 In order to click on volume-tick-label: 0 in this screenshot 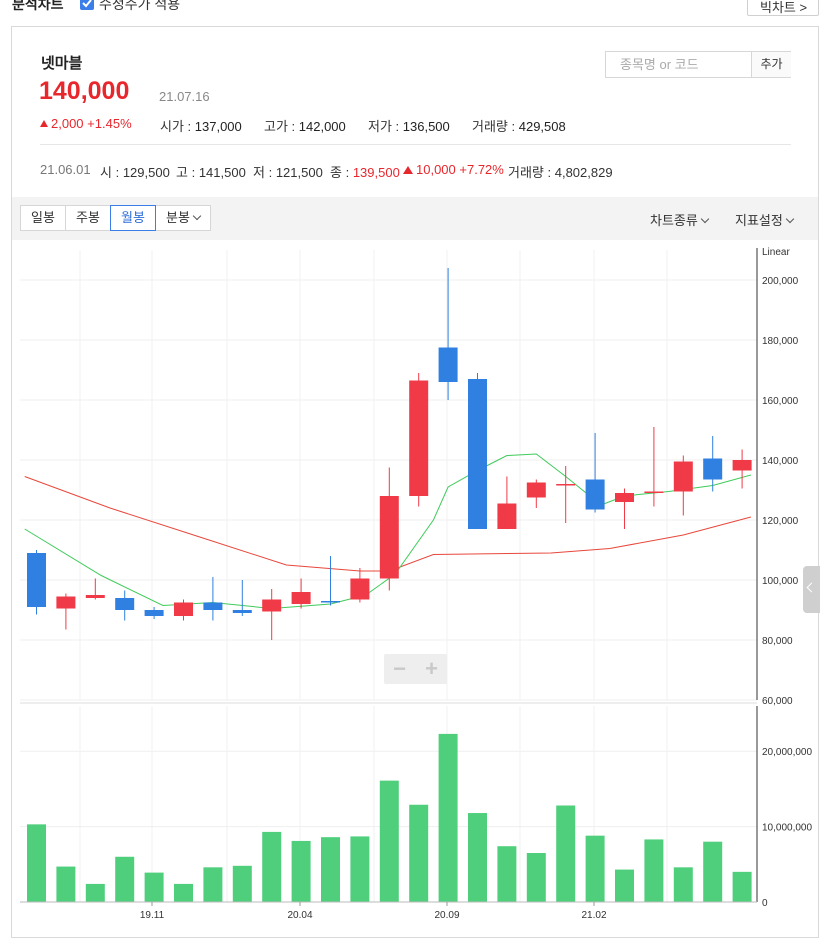, I will do `click(765, 903)`.